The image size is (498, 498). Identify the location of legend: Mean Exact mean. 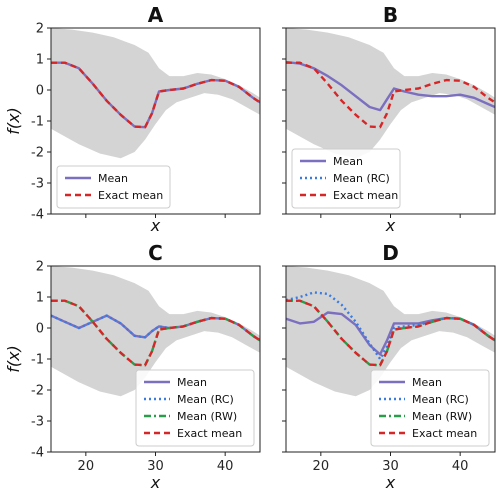
(113, 187).